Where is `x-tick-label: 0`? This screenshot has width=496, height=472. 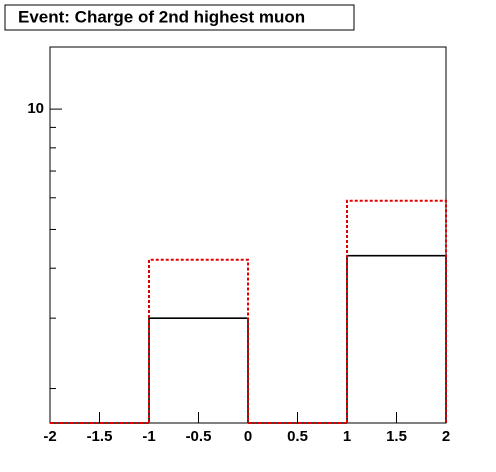 x-tick-label: 0 is located at coordinates (248, 436).